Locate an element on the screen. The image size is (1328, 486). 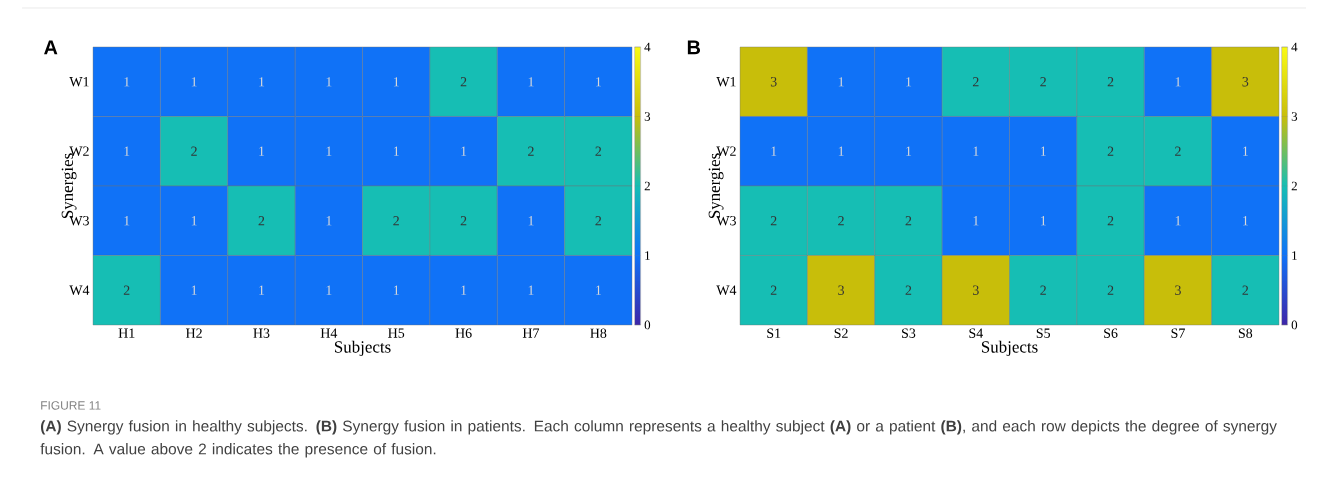
chart-title: A is located at coordinates (51, 47).